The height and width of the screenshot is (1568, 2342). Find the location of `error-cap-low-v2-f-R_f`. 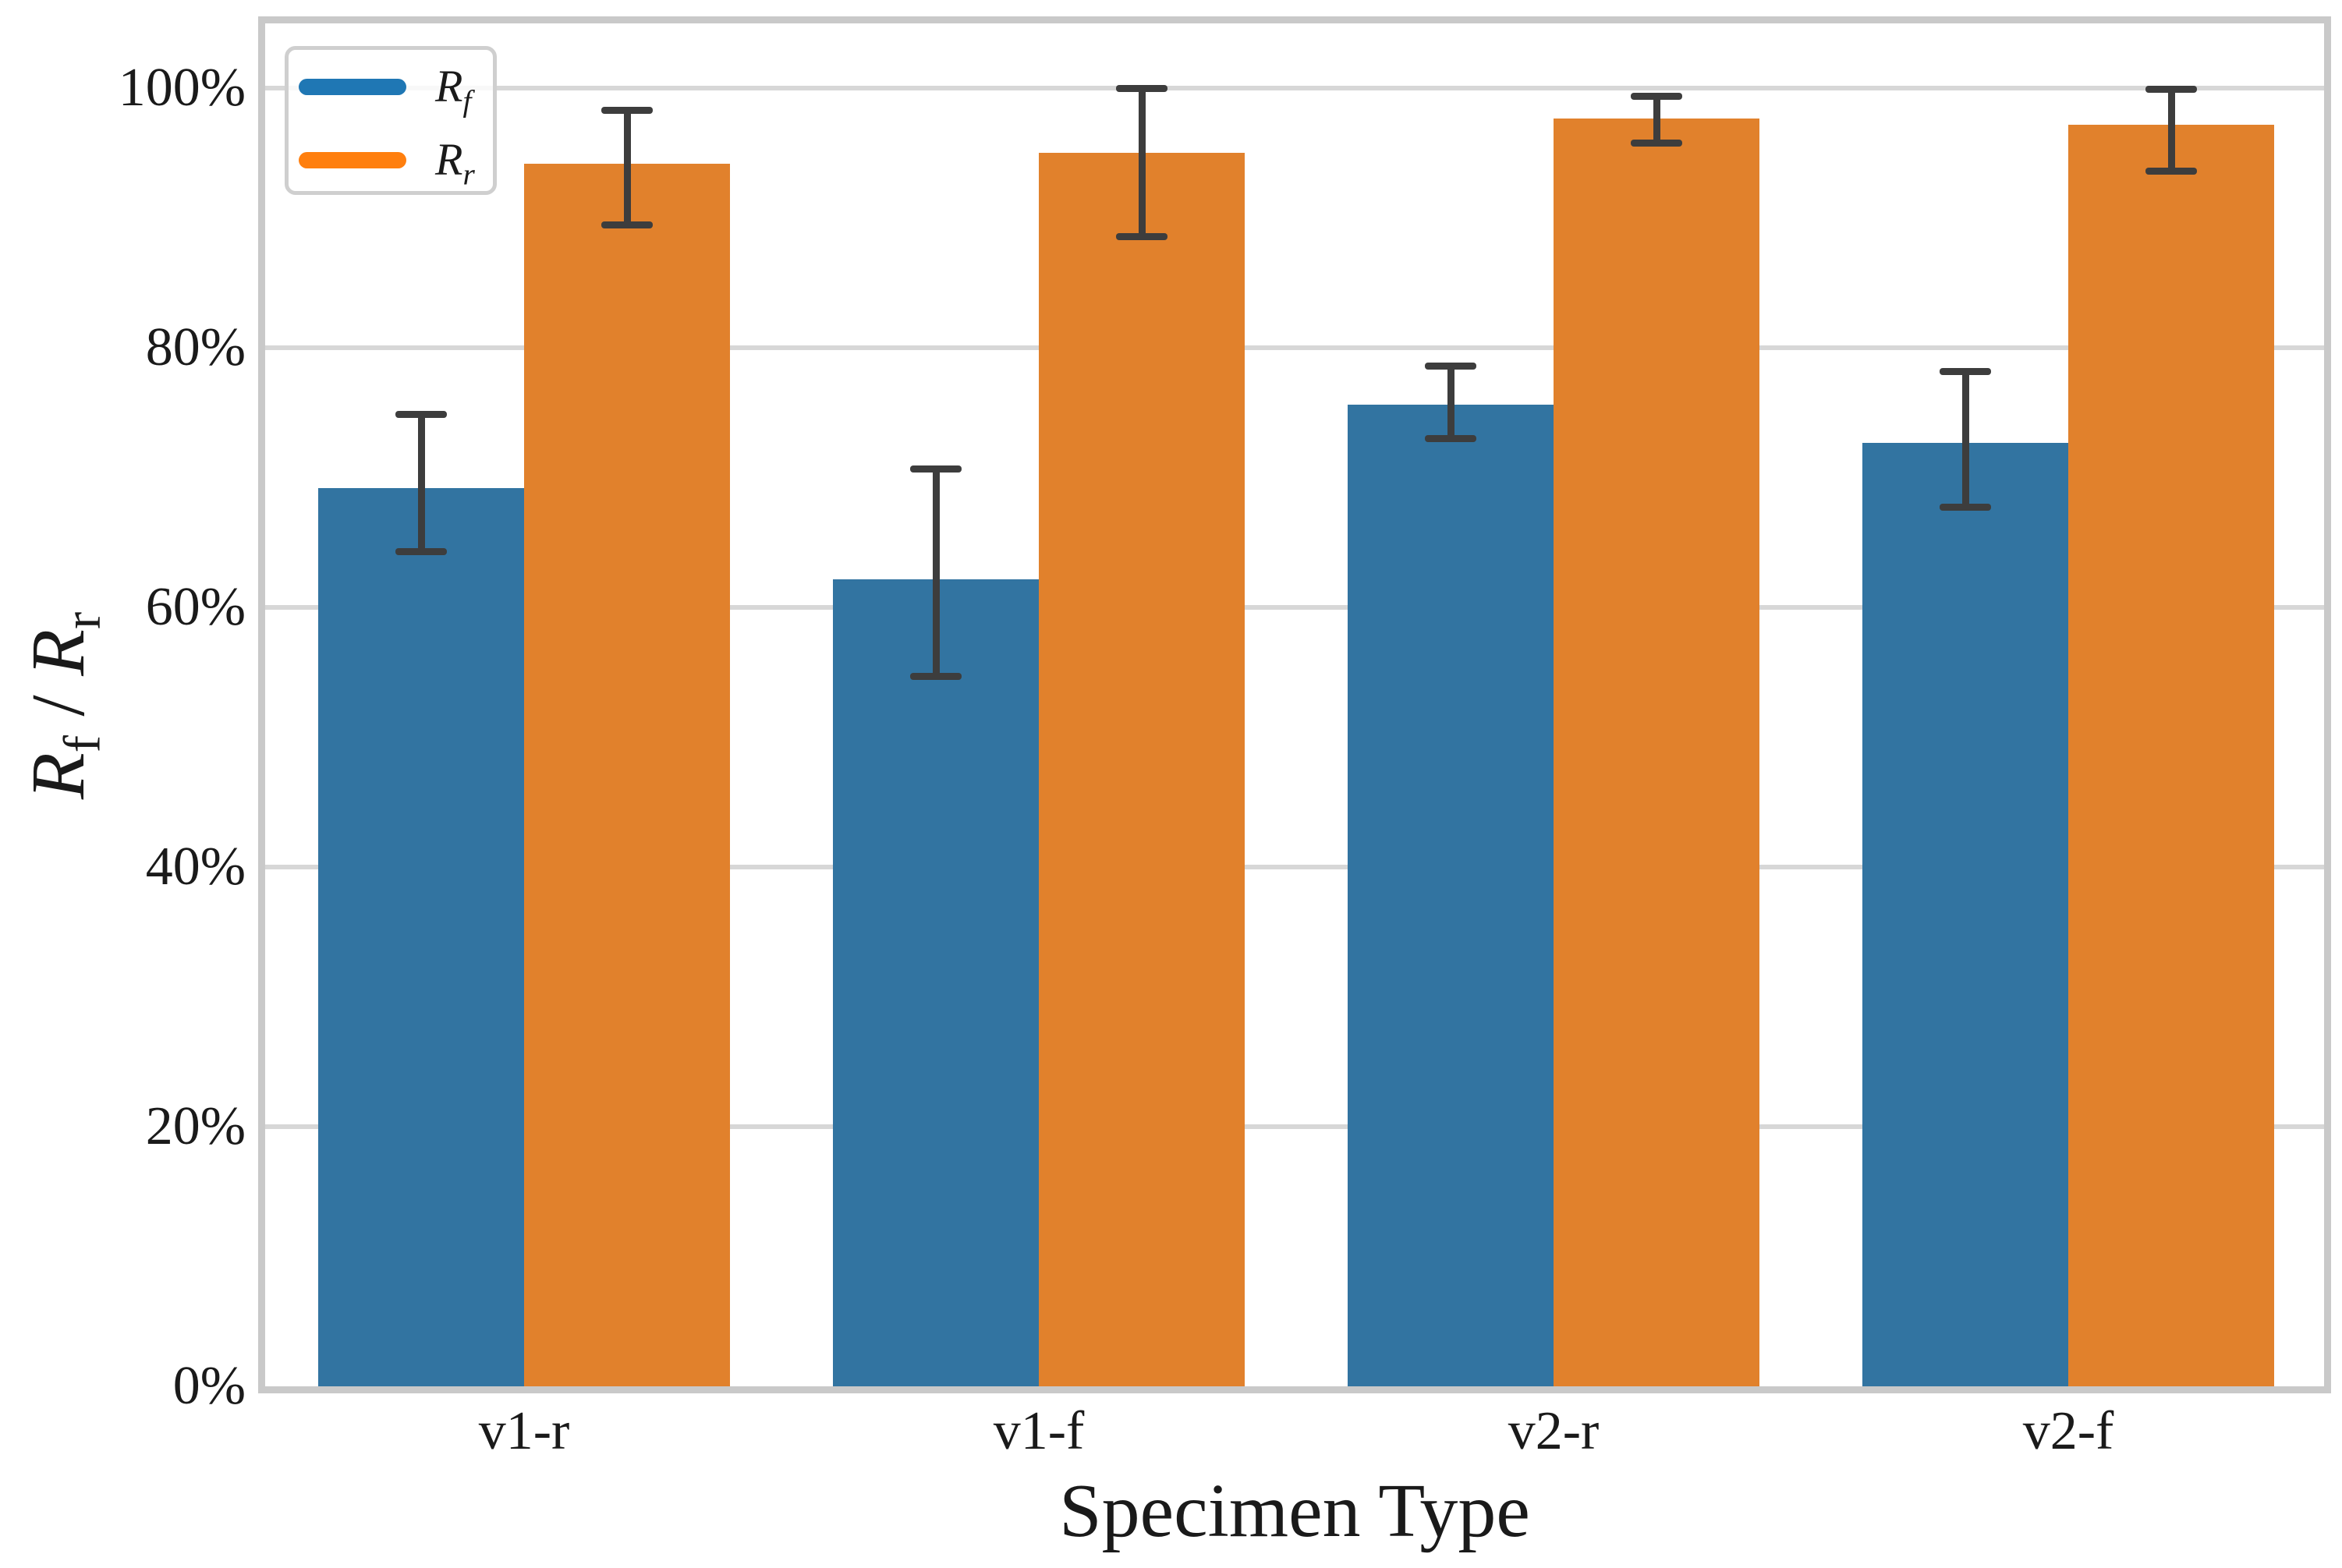

error-cap-low-v2-f-R_f is located at coordinates (1965, 508).